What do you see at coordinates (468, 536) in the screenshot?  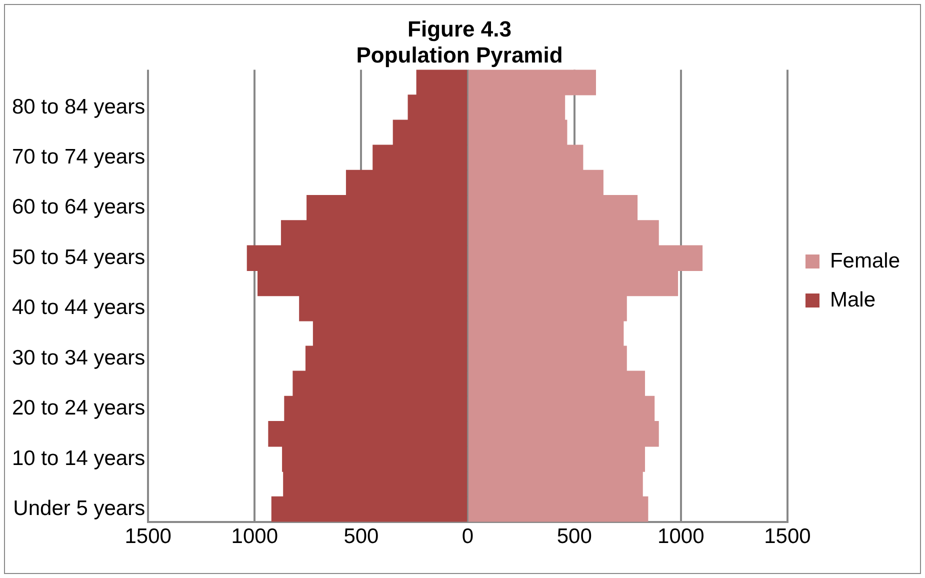 I see `x-tick-label: 0` at bounding box center [468, 536].